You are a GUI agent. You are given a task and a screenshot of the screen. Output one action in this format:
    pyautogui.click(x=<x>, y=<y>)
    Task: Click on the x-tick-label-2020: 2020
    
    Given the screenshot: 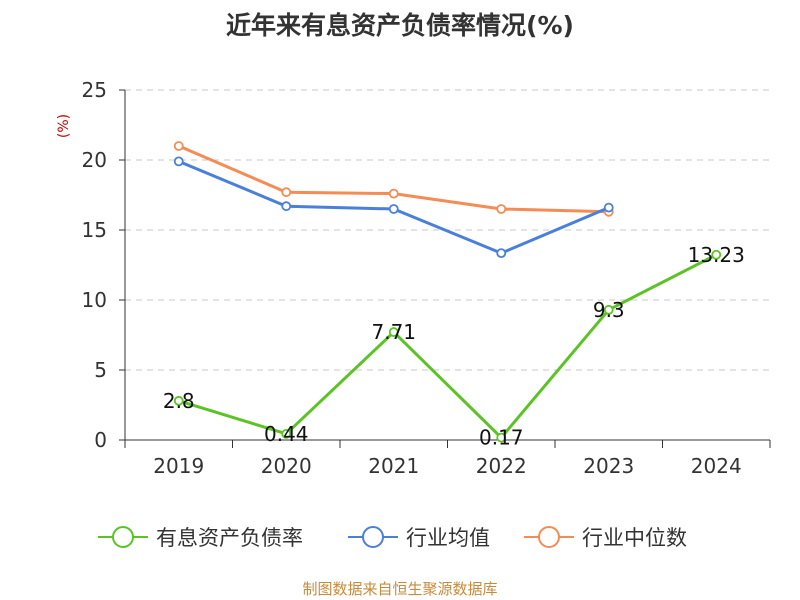 What is the action you would take?
    pyautogui.click(x=286, y=466)
    